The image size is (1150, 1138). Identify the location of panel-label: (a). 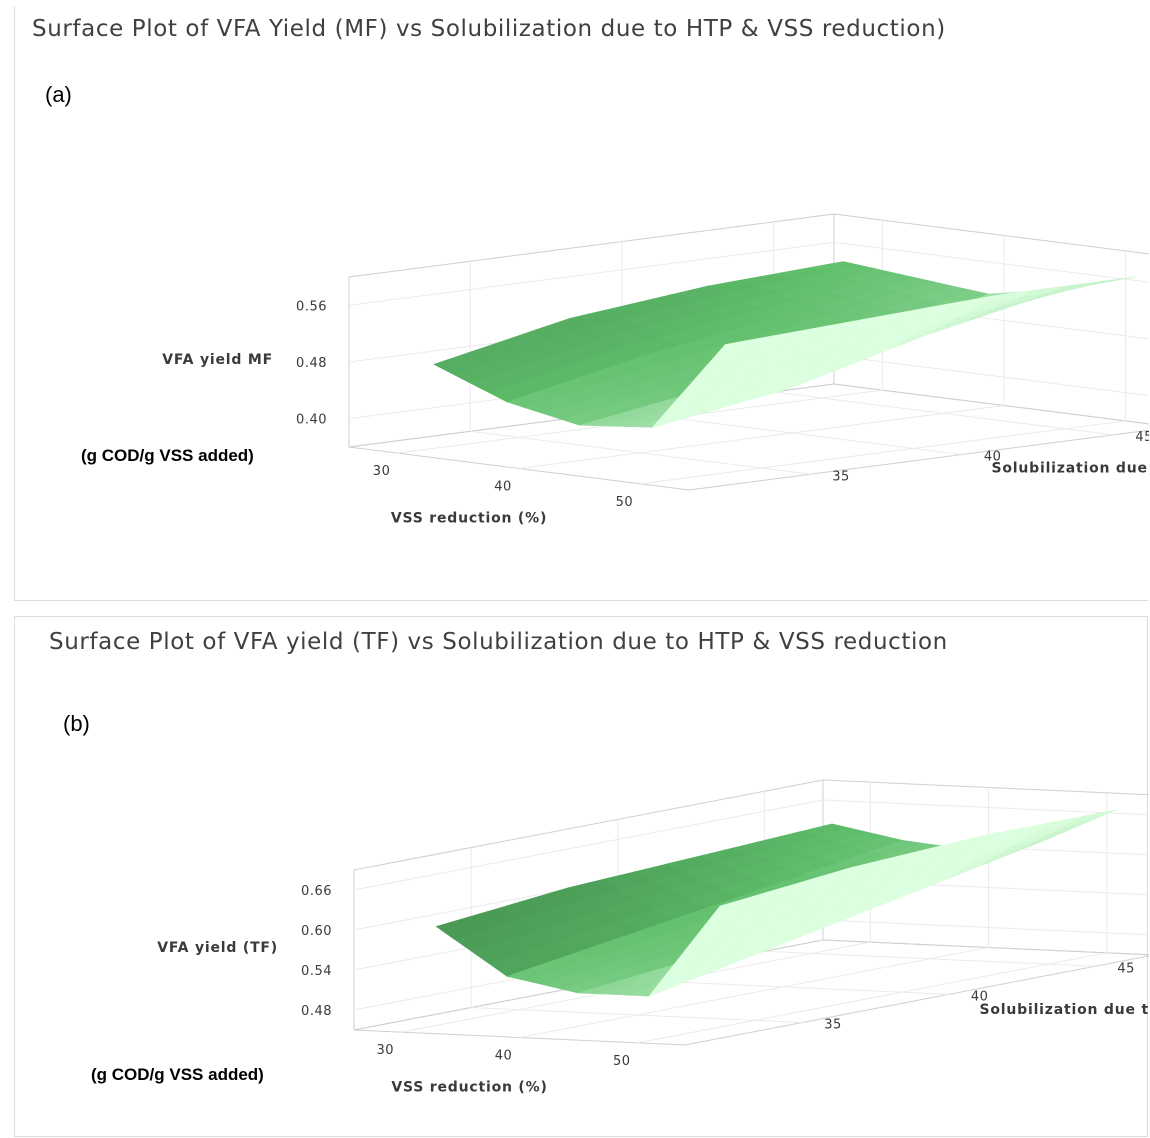
(58, 94).